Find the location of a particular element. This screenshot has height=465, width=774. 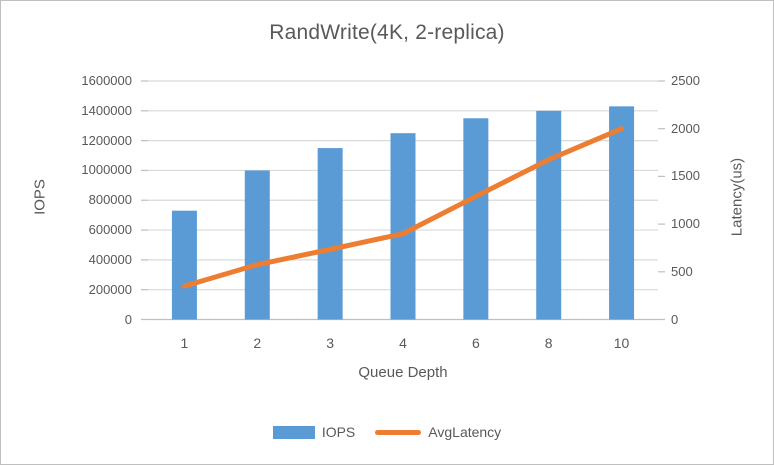

x-category-label: 10 is located at coordinates (621, 343).